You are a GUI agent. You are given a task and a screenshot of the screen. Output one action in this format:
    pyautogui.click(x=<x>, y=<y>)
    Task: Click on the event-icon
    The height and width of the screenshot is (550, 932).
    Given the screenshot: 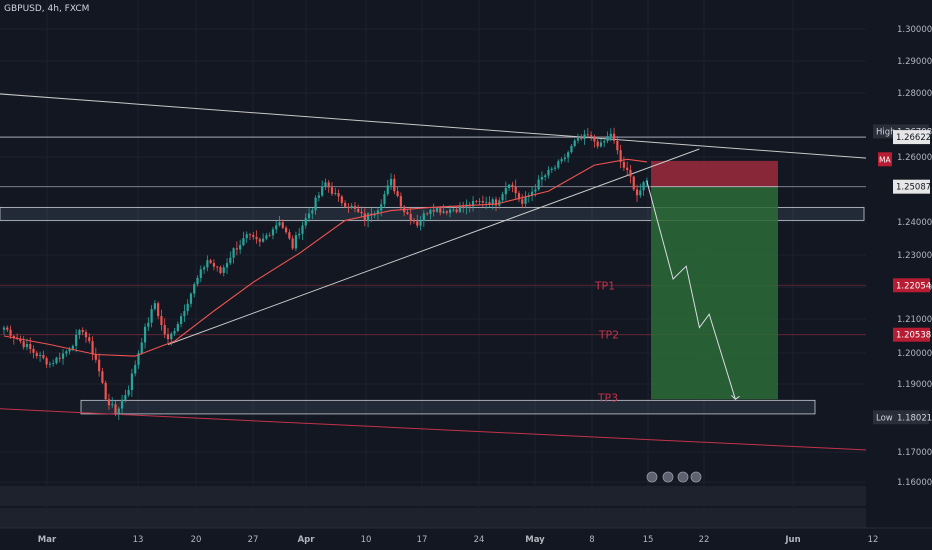 What is the action you would take?
    pyautogui.click(x=683, y=477)
    